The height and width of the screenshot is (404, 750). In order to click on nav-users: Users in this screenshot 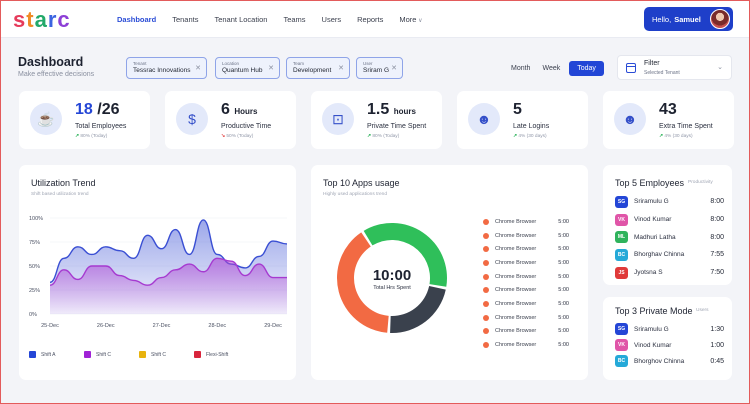, I will do `click(331, 19)`.